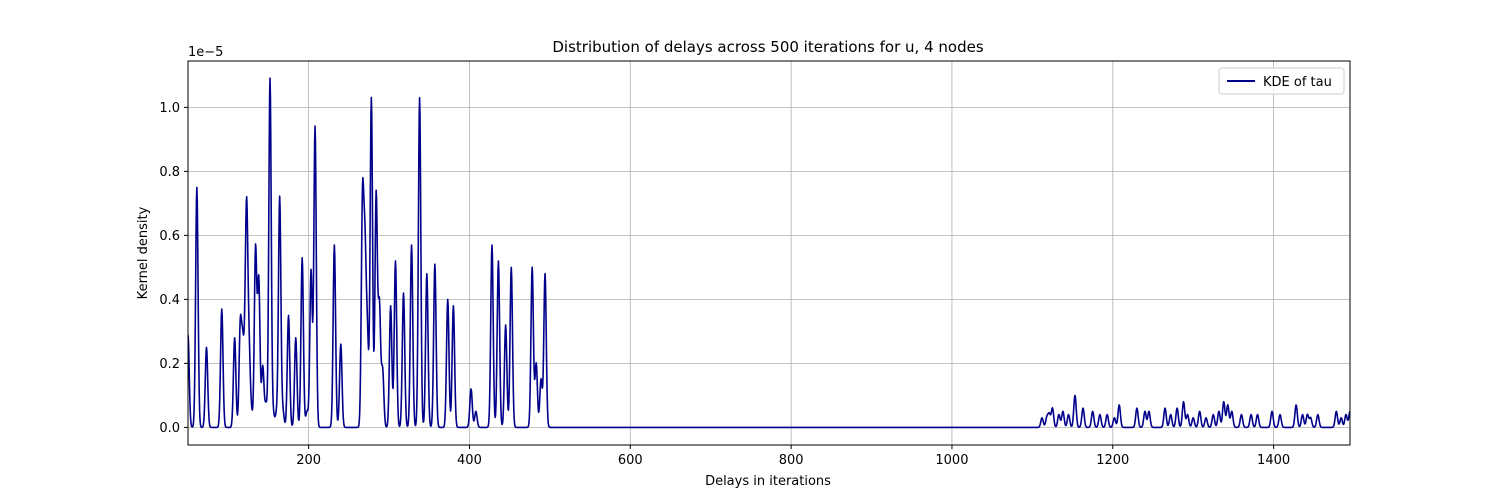  I want to click on x-tick-label: 1000, so click(951, 460).